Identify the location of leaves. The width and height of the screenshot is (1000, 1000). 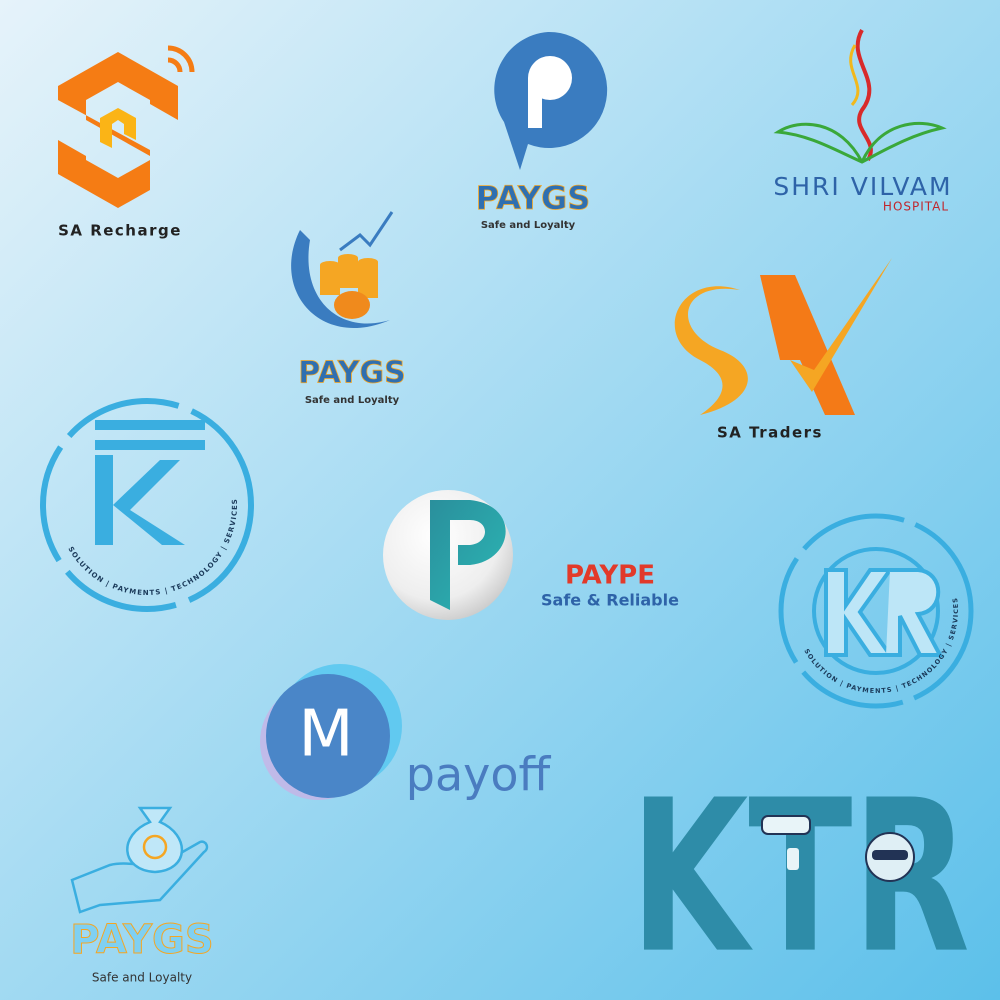
(860, 142).